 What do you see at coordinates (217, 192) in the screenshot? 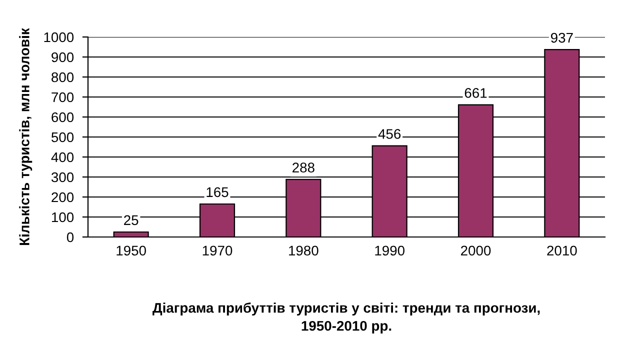
I see `data-label: 165` at bounding box center [217, 192].